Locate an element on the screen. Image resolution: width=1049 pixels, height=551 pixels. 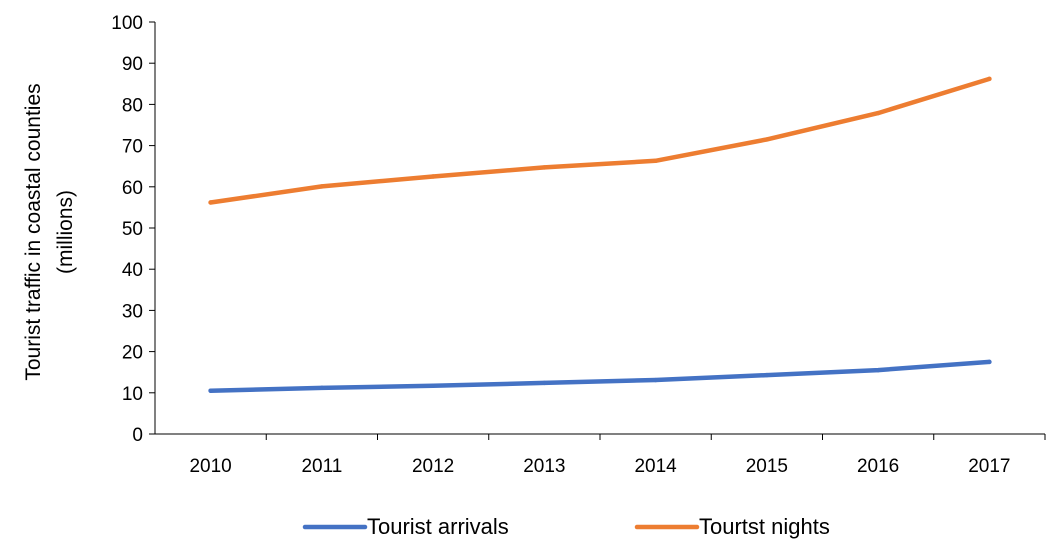
y-tick-label: 100 is located at coordinates (127, 23).